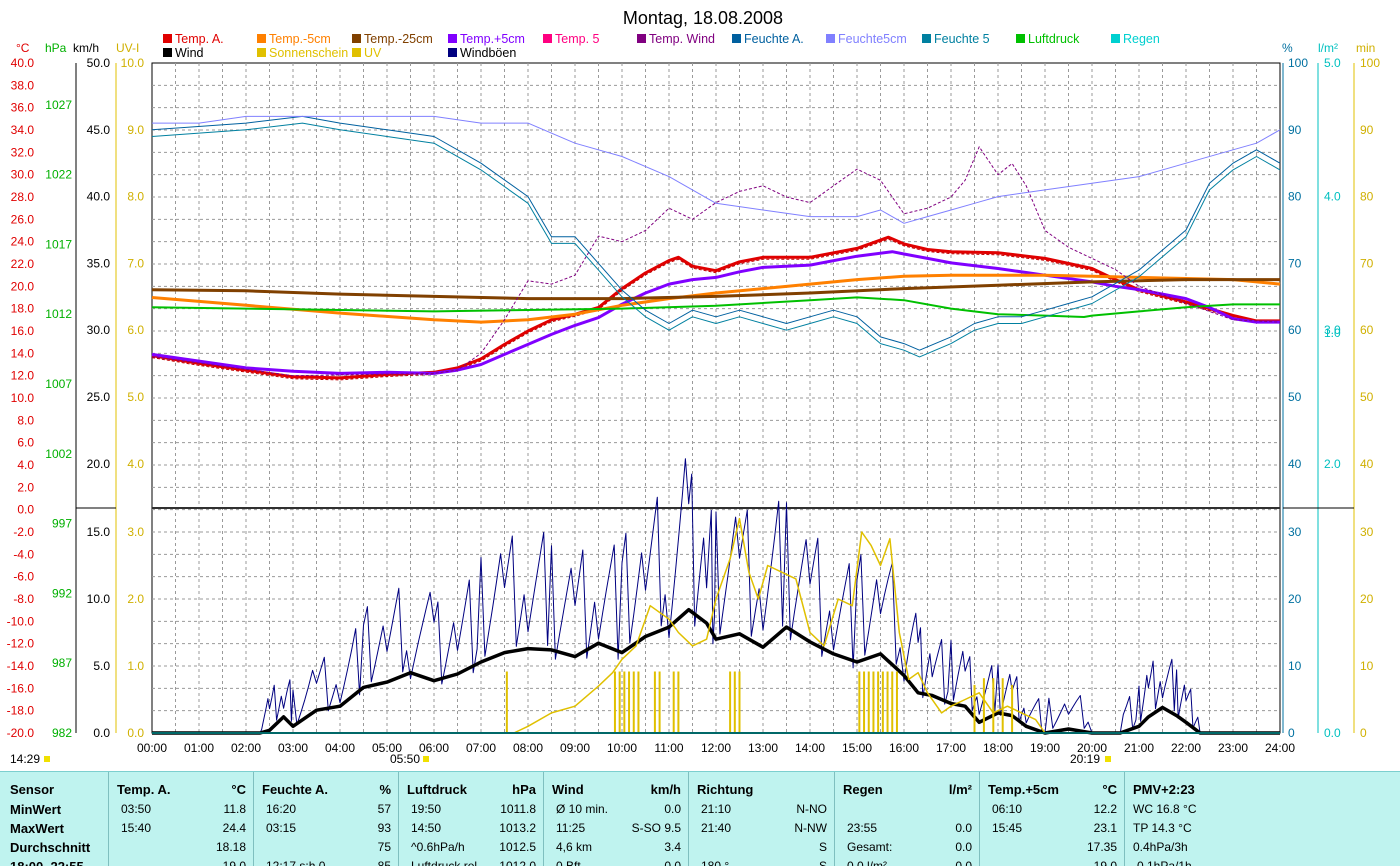  I want to click on stats-header: Temp.+5cm, so click(1023, 789).